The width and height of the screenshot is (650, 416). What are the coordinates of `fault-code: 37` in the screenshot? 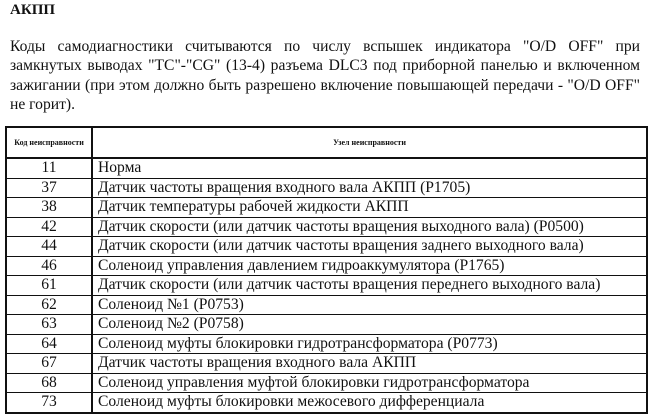 It's located at (49, 187).